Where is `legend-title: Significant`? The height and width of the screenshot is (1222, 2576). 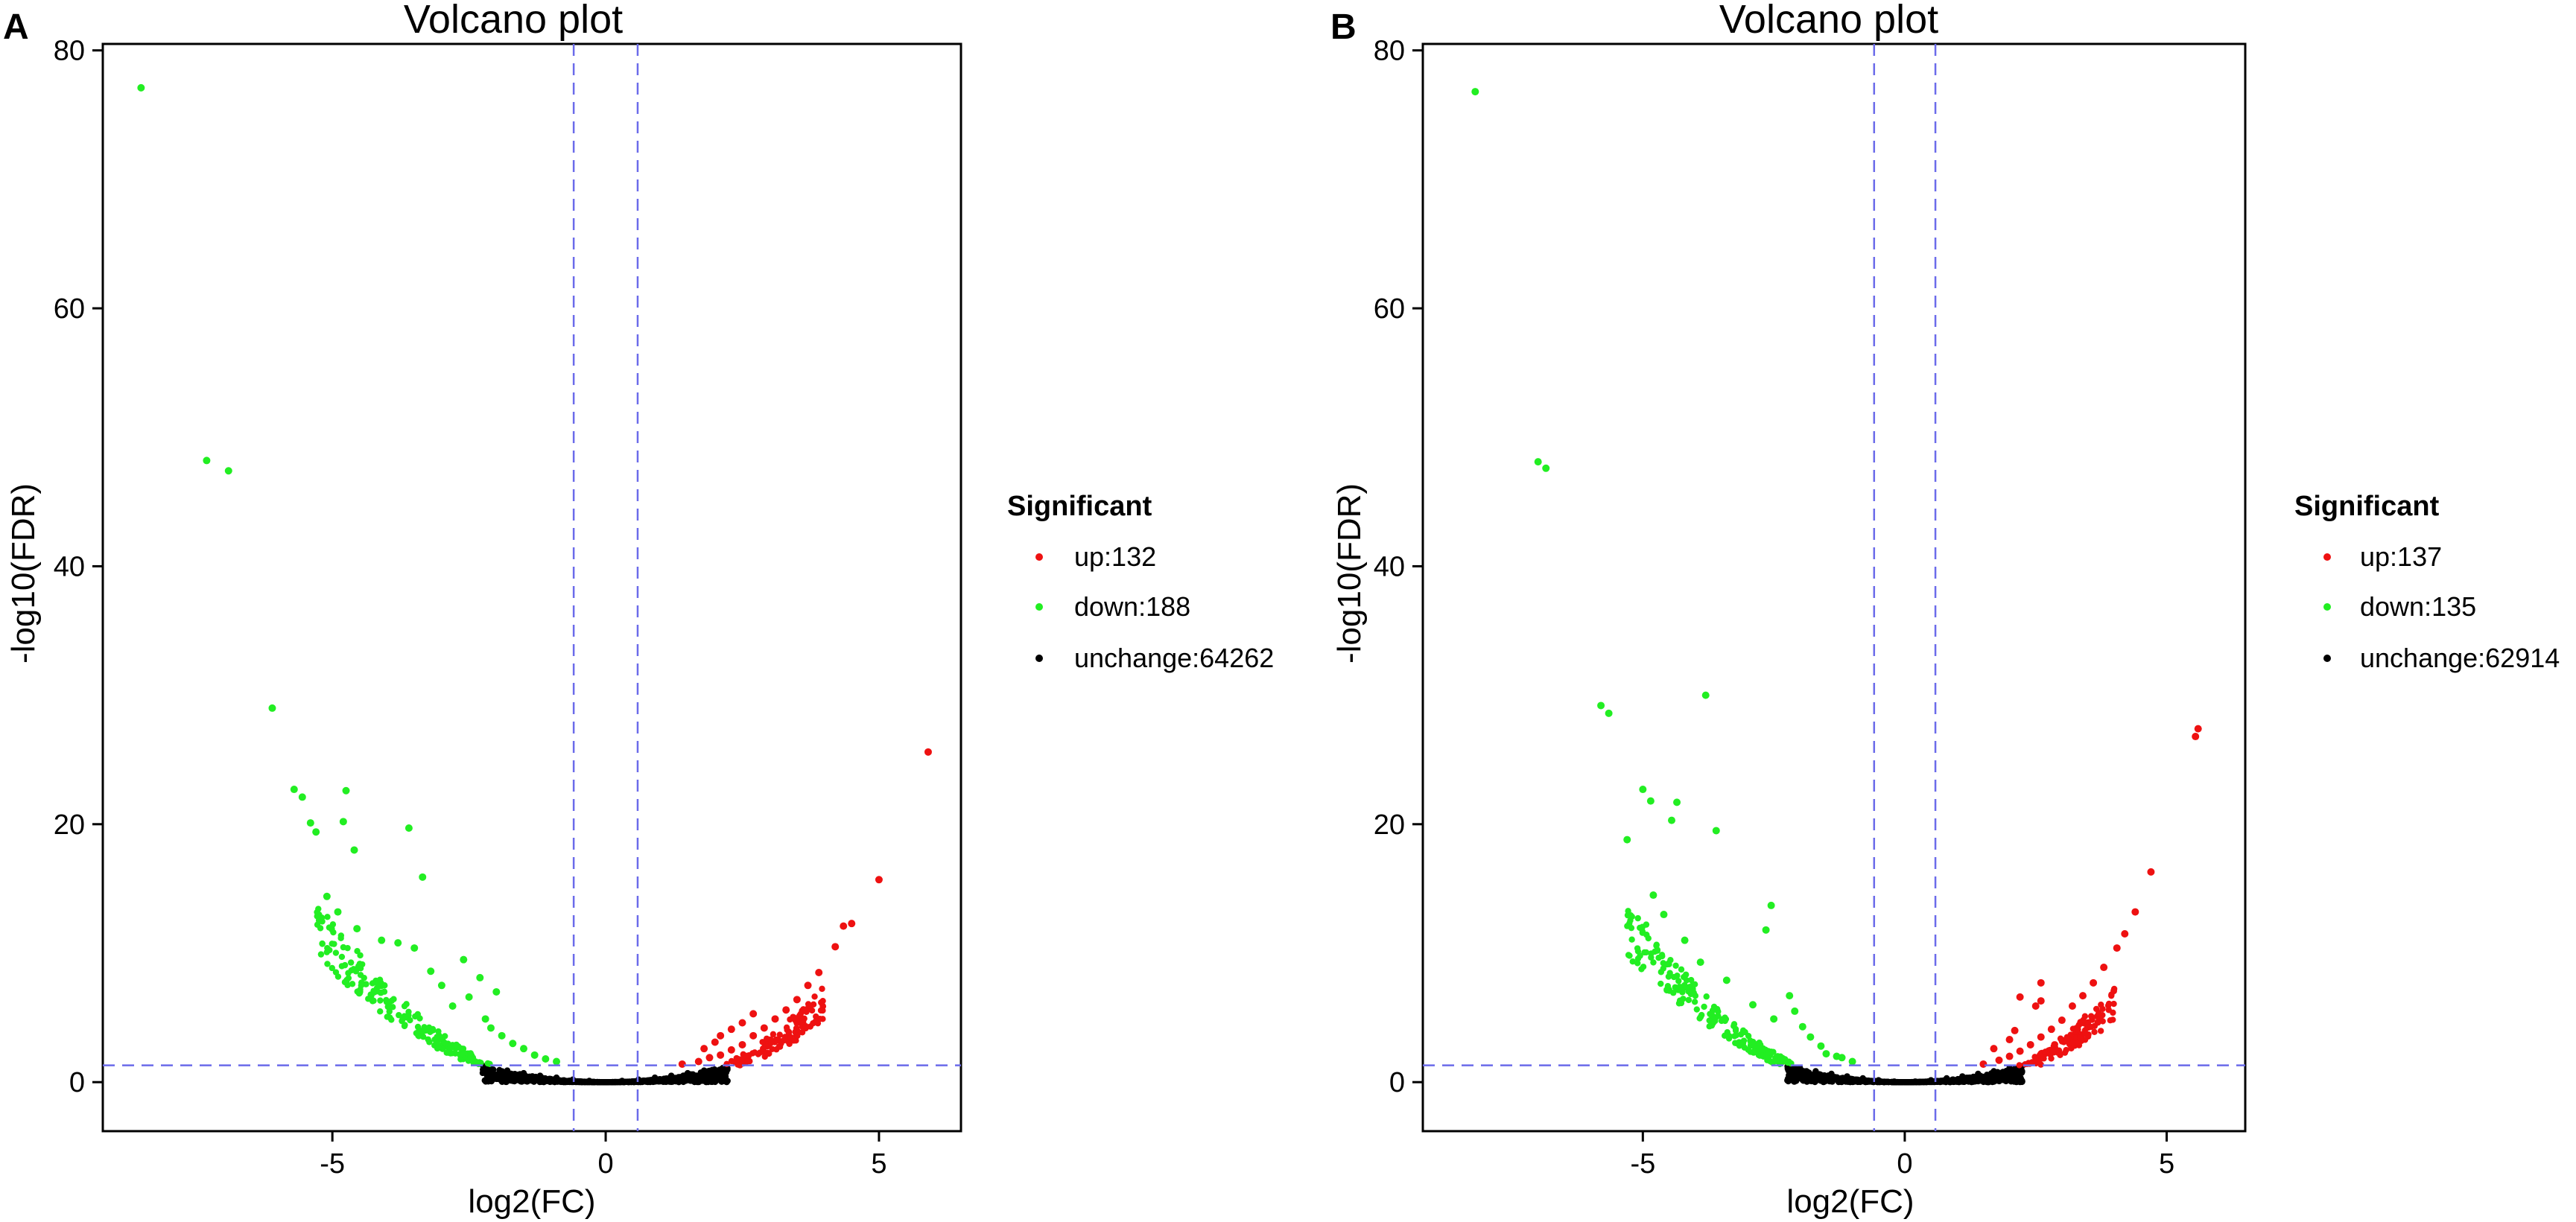 legend-title: Significant is located at coordinates (1079, 506).